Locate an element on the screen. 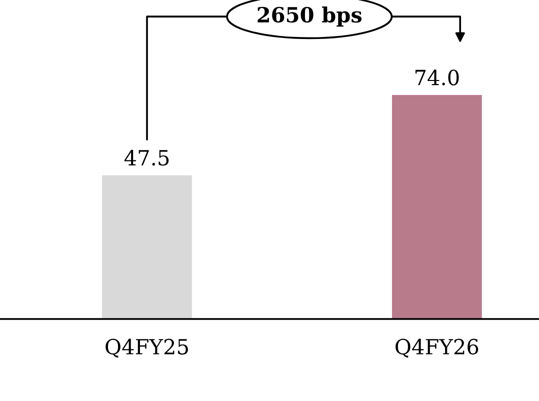 The height and width of the screenshot is (401, 539). data-label: 47.5 is located at coordinates (146, 158).